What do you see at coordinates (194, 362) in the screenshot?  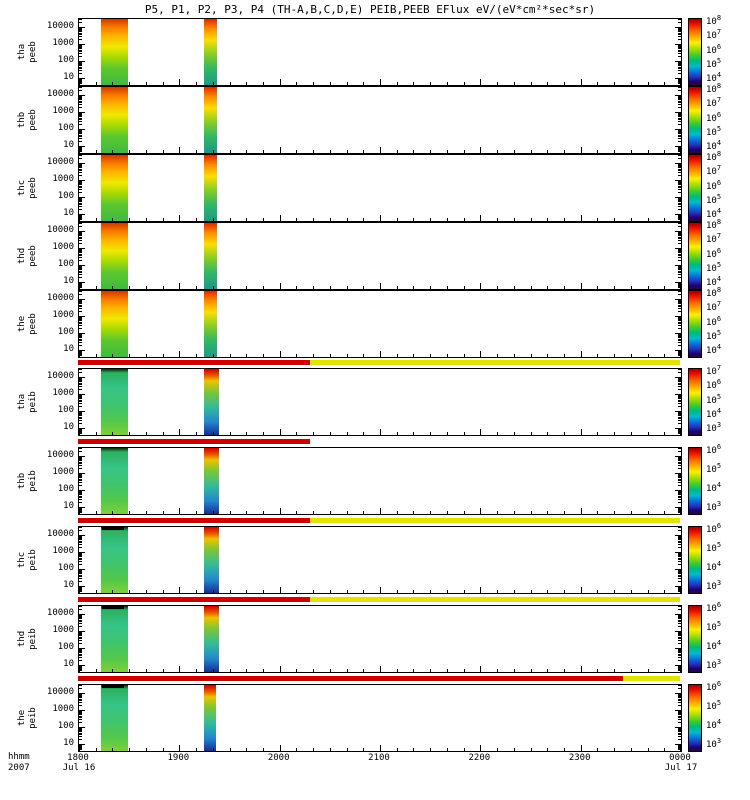 I see `flag-bar-segment` at bounding box center [194, 362].